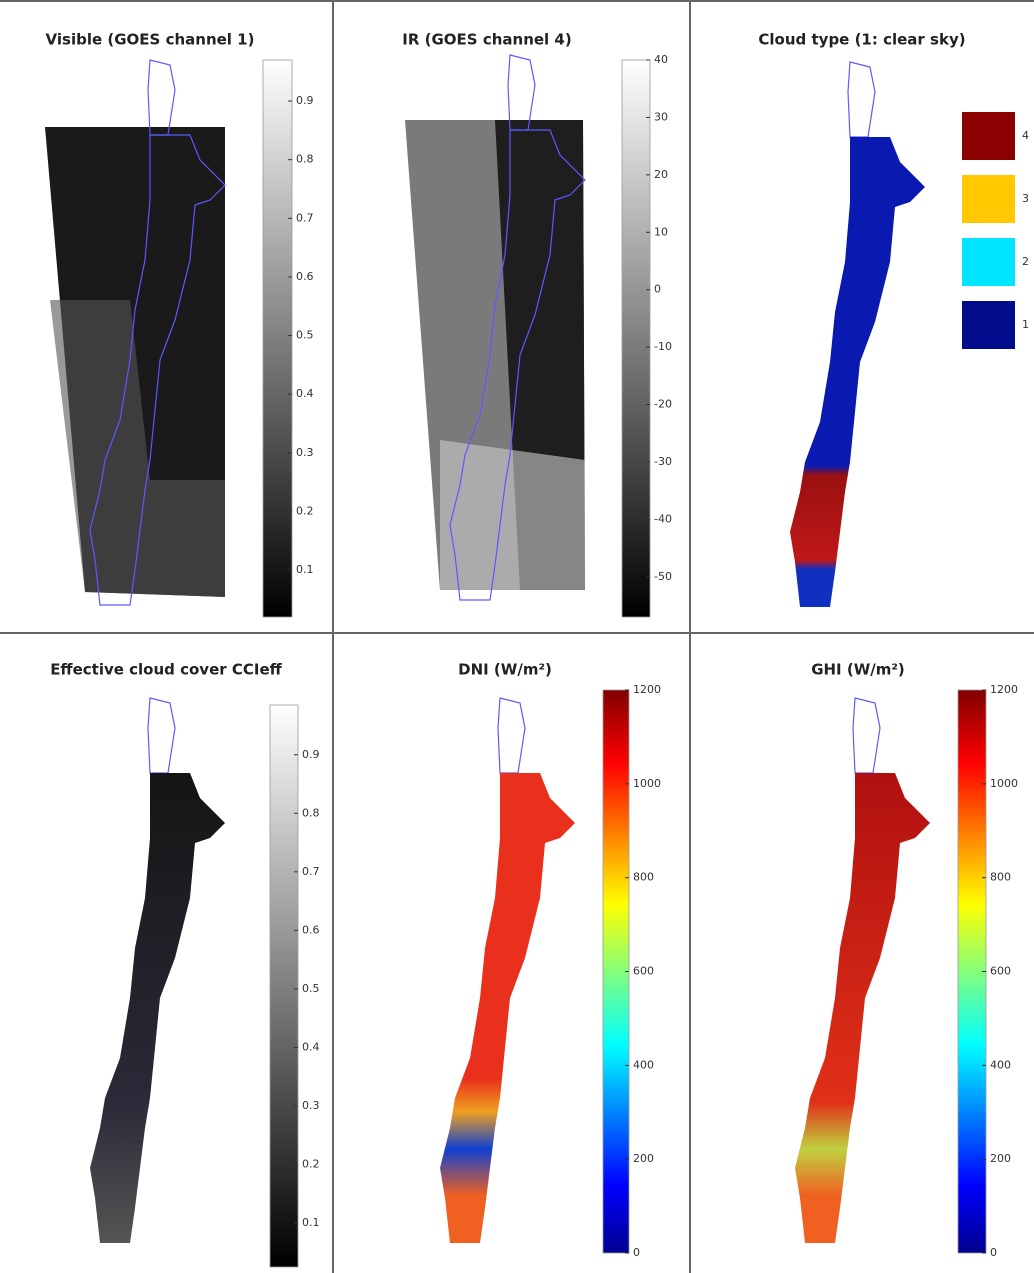 Image resolution: width=1034 pixels, height=1273 pixels. What do you see at coordinates (1025, 198) in the screenshot?
I see `legend-label: 3` at bounding box center [1025, 198].